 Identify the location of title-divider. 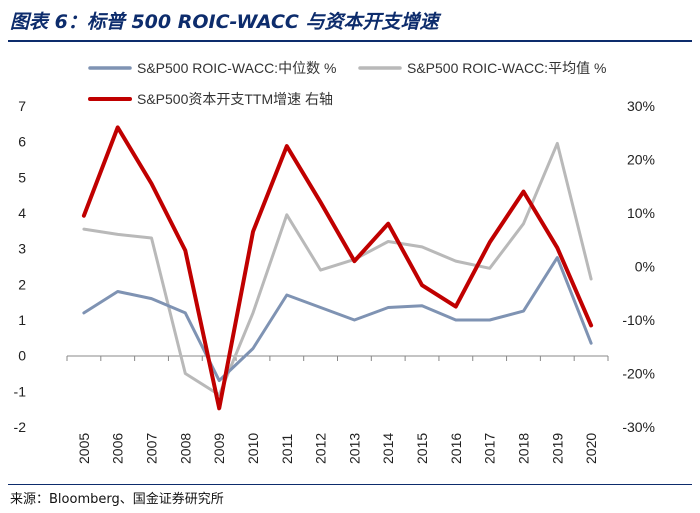
(350, 41).